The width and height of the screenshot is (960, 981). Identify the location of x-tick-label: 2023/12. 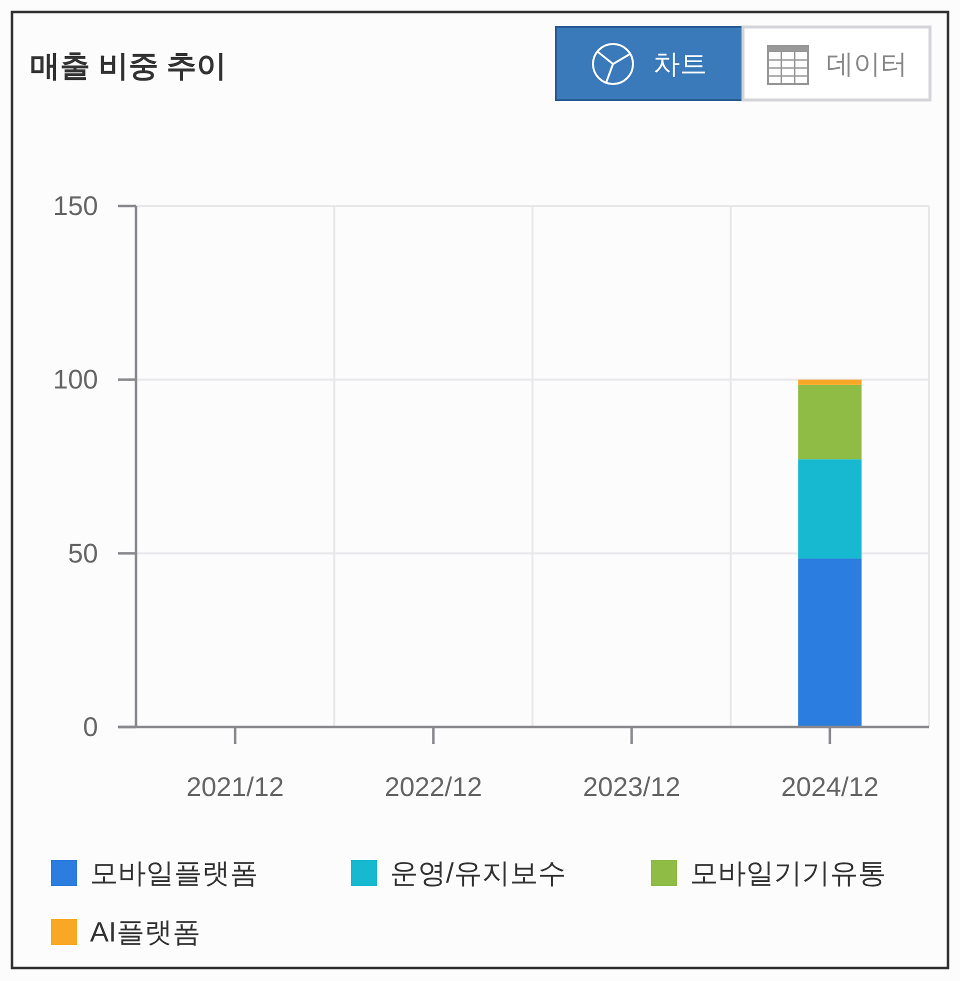
(631, 787).